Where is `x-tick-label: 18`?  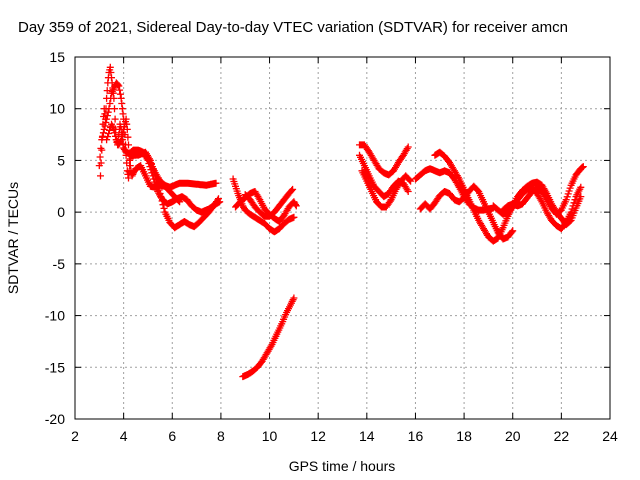 x-tick-label: 18 is located at coordinates (464, 436).